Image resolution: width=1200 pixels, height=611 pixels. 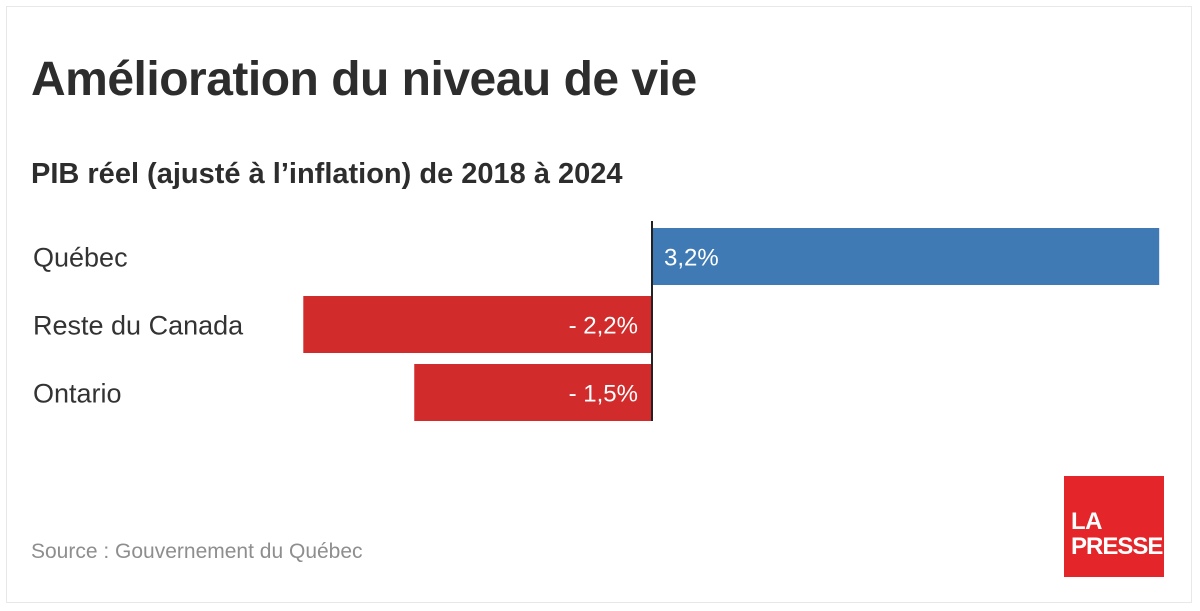 What do you see at coordinates (138, 326) in the screenshot?
I see `category-label-reste-du-canada: Reste du Canada` at bounding box center [138, 326].